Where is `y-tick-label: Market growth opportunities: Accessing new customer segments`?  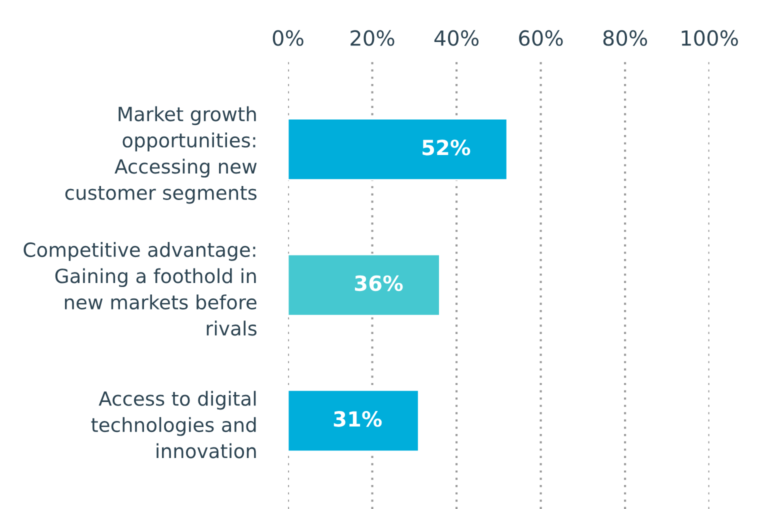 y-tick-label: Market growth opportunities: Accessing new customer segments is located at coordinates (161, 155).